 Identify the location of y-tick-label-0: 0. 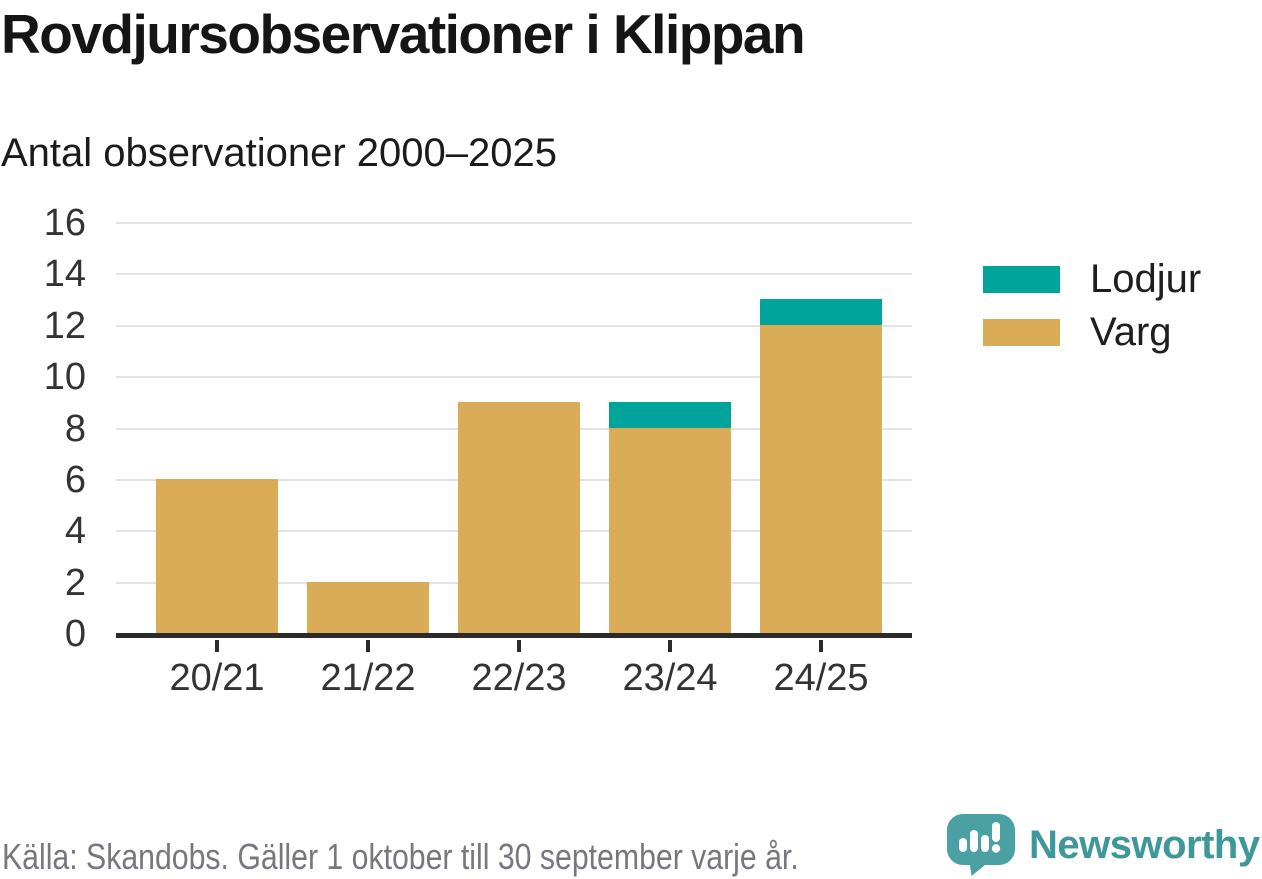
(75, 634).